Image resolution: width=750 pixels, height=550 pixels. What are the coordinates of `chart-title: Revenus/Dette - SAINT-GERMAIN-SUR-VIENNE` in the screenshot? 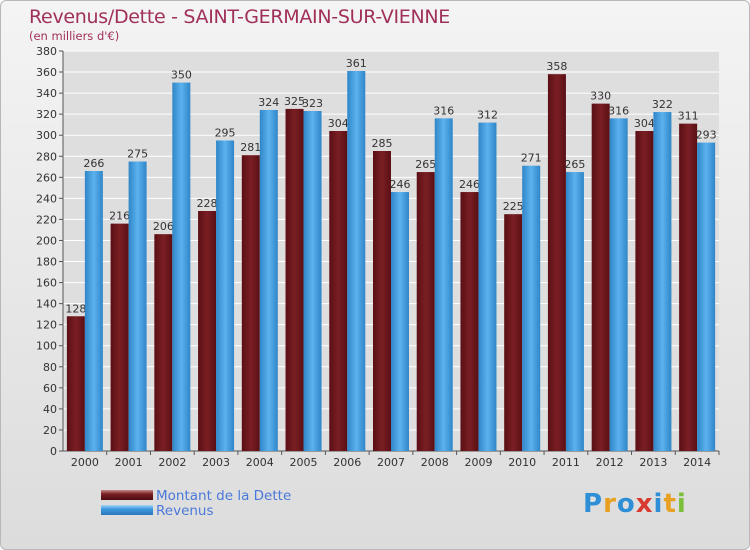 It's located at (240, 17).